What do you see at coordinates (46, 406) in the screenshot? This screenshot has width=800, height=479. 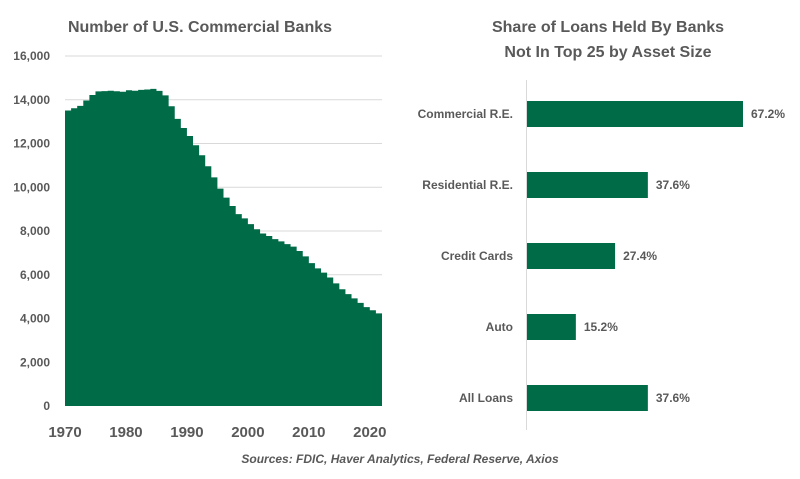 I see `y-tick-label: 0` at bounding box center [46, 406].